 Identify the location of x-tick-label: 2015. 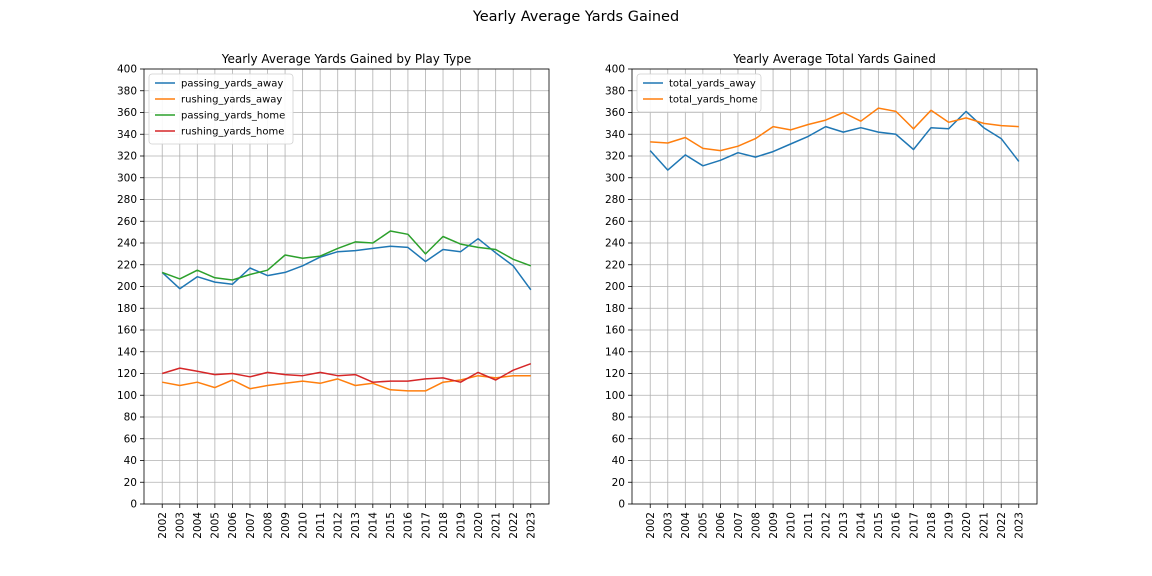
(391, 525).